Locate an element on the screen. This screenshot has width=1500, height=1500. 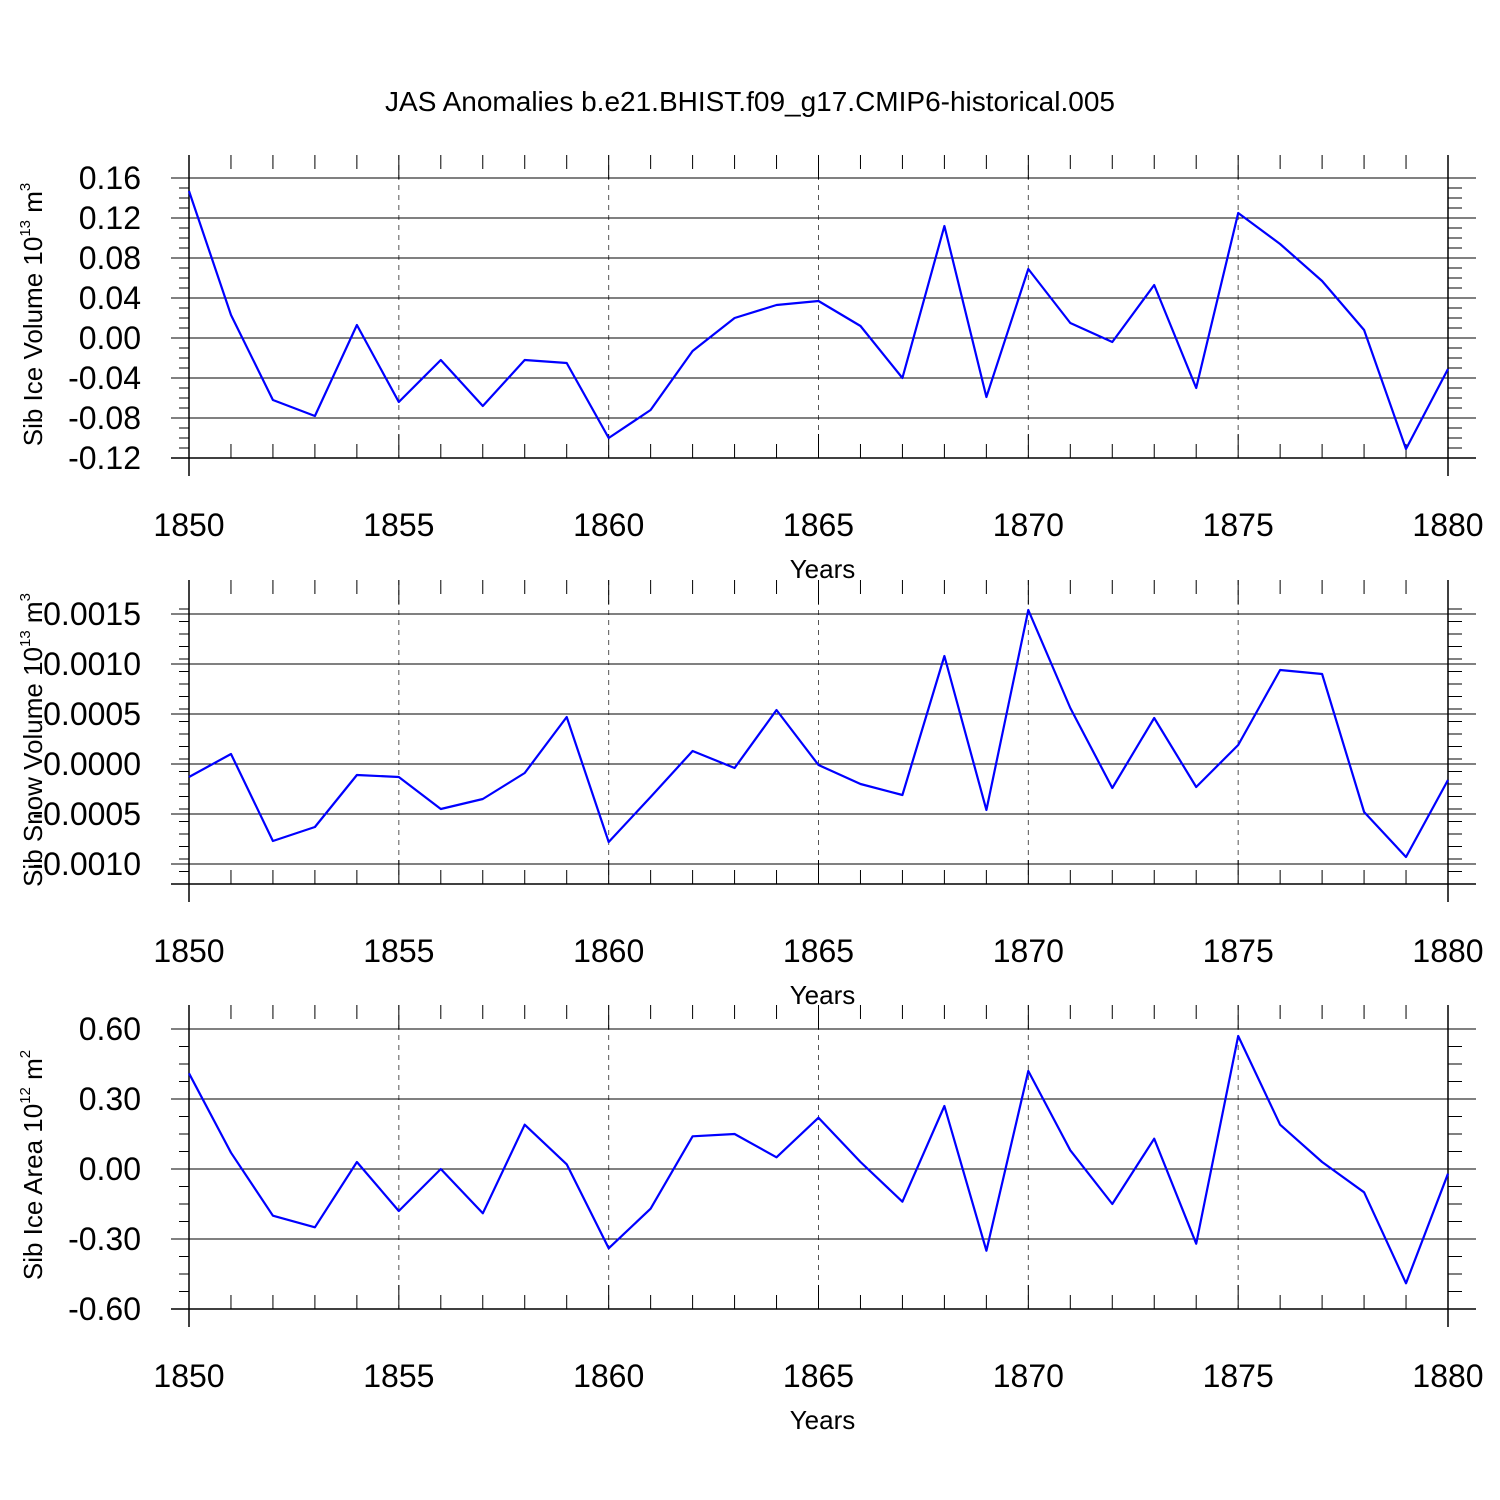
y-tick-label: 0.30 is located at coordinates (110, 1099).